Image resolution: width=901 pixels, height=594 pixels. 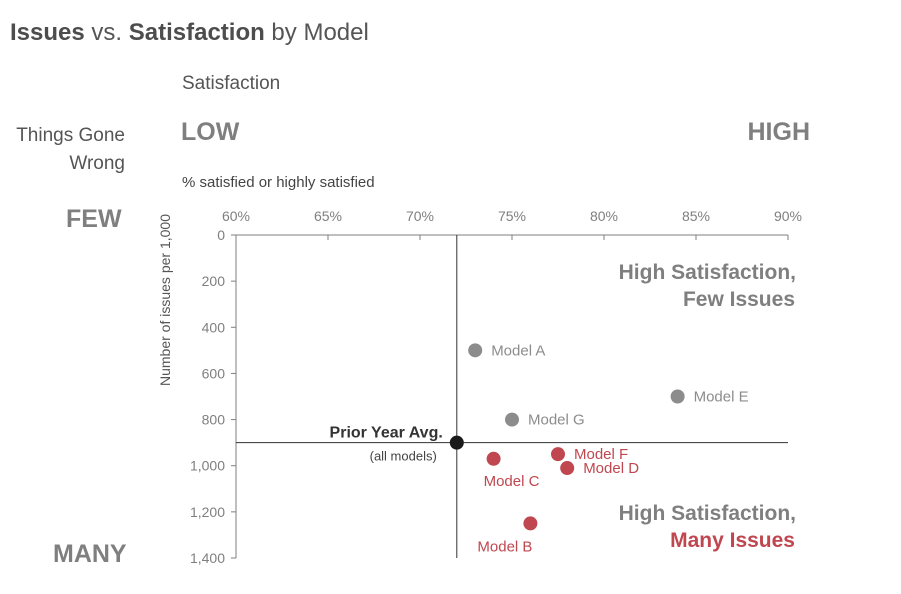 What do you see at coordinates (558, 454) in the screenshot?
I see `model-f-point` at bounding box center [558, 454].